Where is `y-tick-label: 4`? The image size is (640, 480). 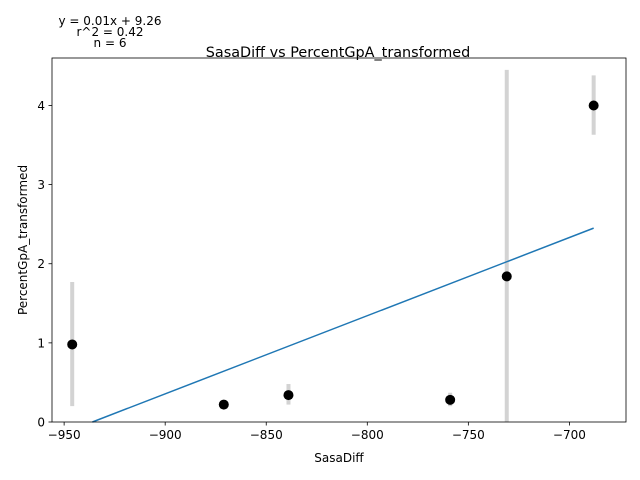 y-tick-label: 4 is located at coordinates (41, 106).